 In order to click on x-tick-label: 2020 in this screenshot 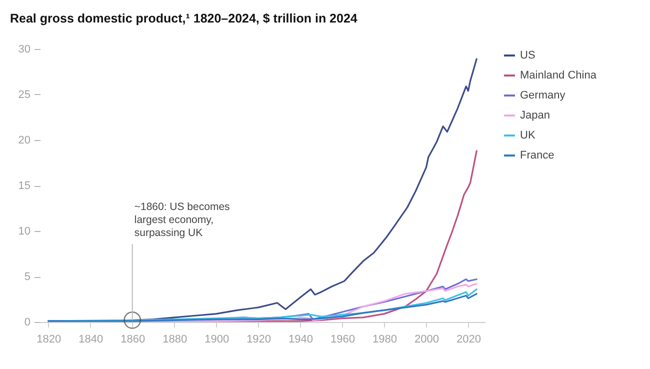, I will do `click(468, 340)`.